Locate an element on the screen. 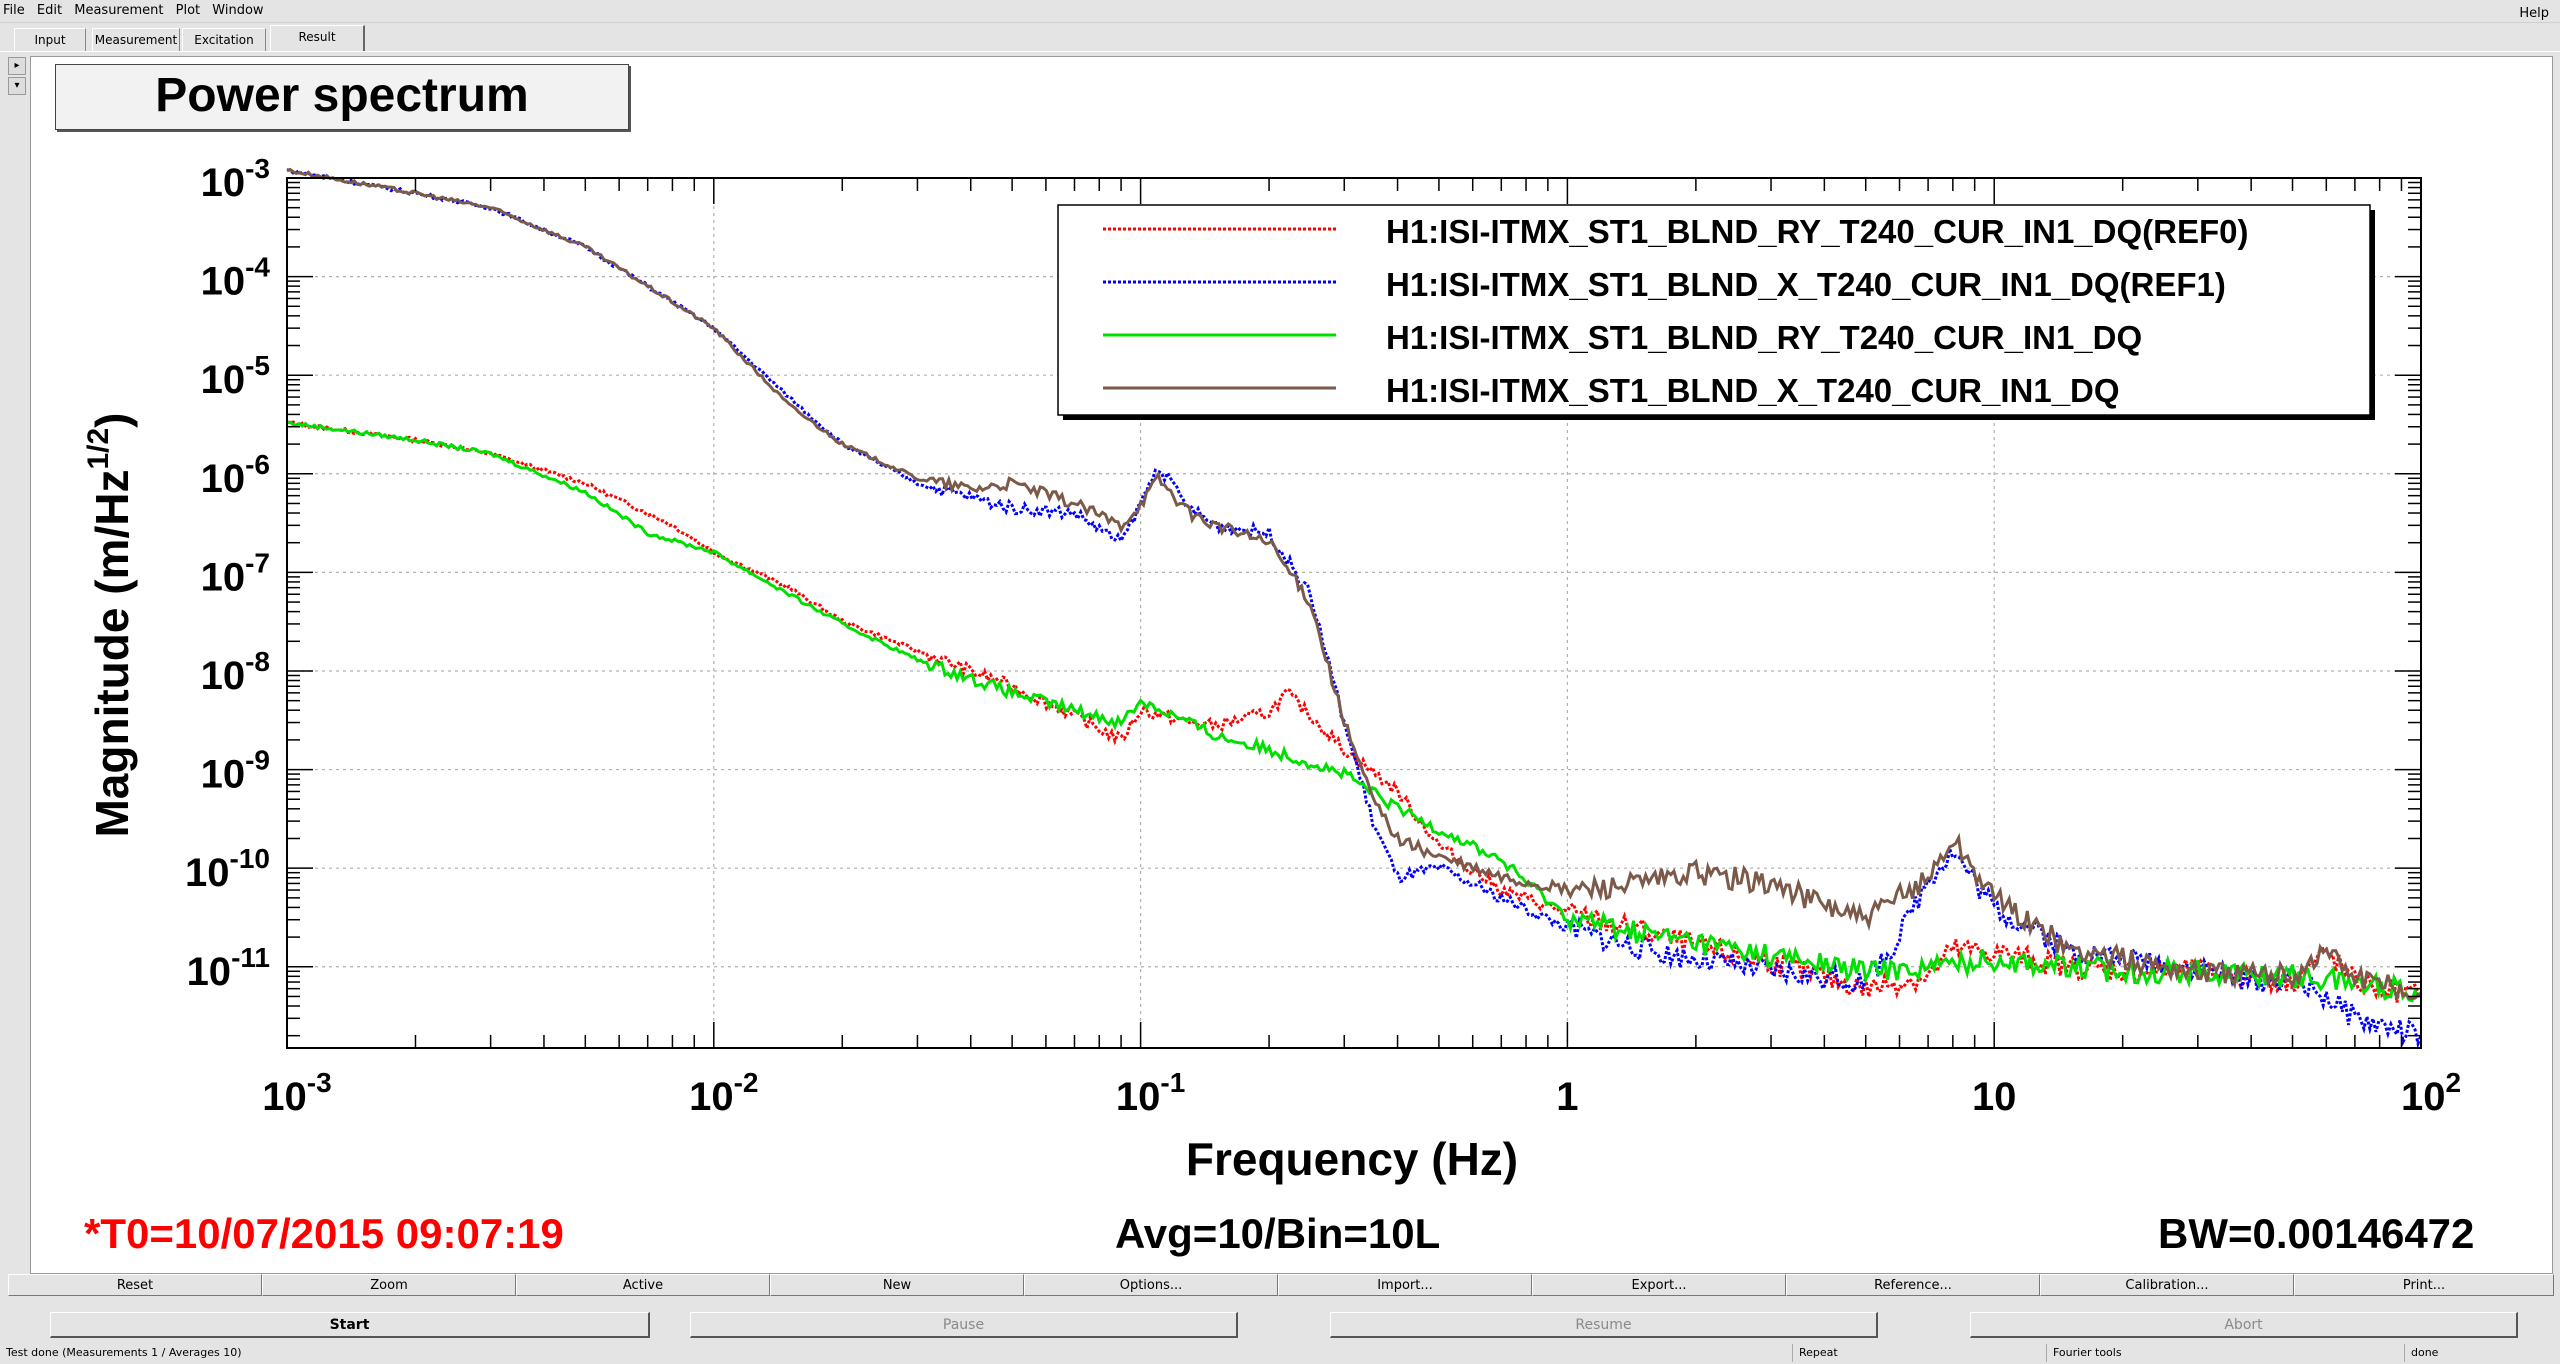  pad-selector: ▸ ▾ is located at coordinates (17, 77).